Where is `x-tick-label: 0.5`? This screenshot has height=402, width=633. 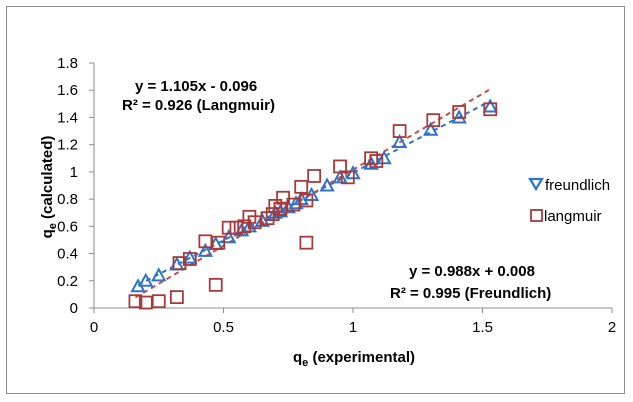
x-tick-label: 0.5 is located at coordinates (223, 327).